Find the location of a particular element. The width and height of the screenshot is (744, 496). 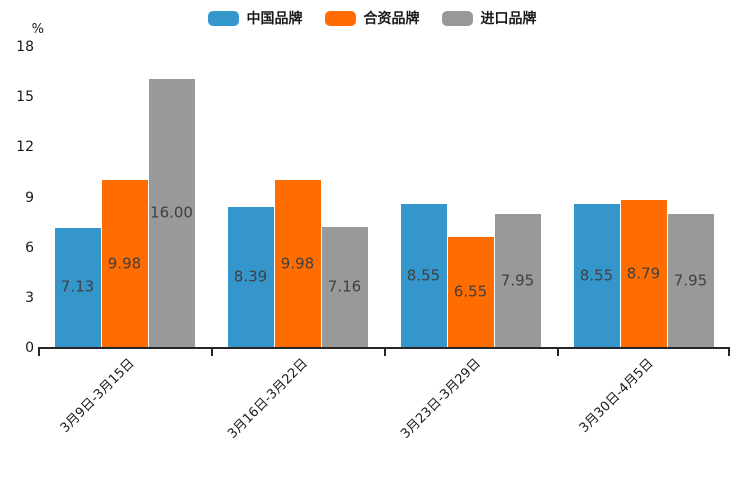

legend-item-2: 进口品牌 is located at coordinates (489, 18).